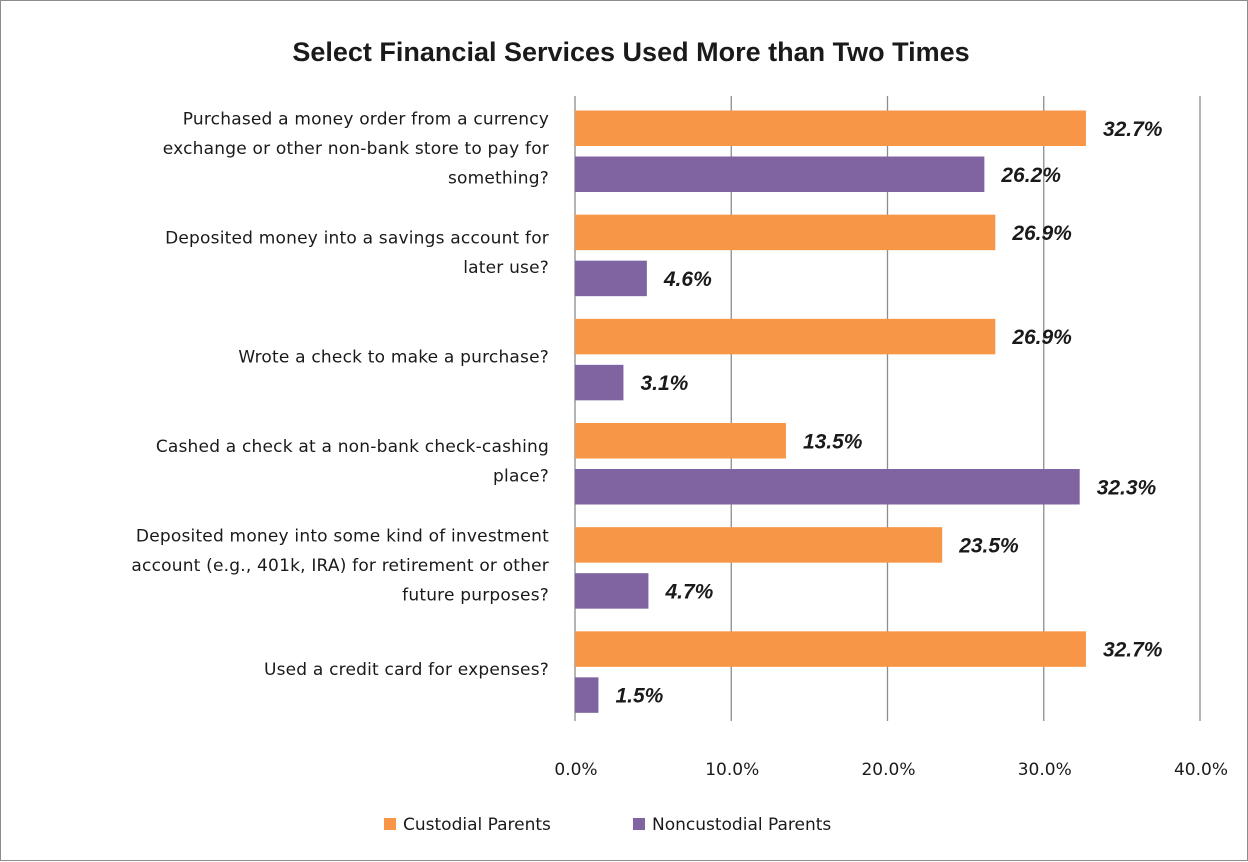 The width and height of the screenshot is (1248, 862). Describe the element at coordinates (833, 441) in the screenshot. I see `data-label: 13.5%` at that location.